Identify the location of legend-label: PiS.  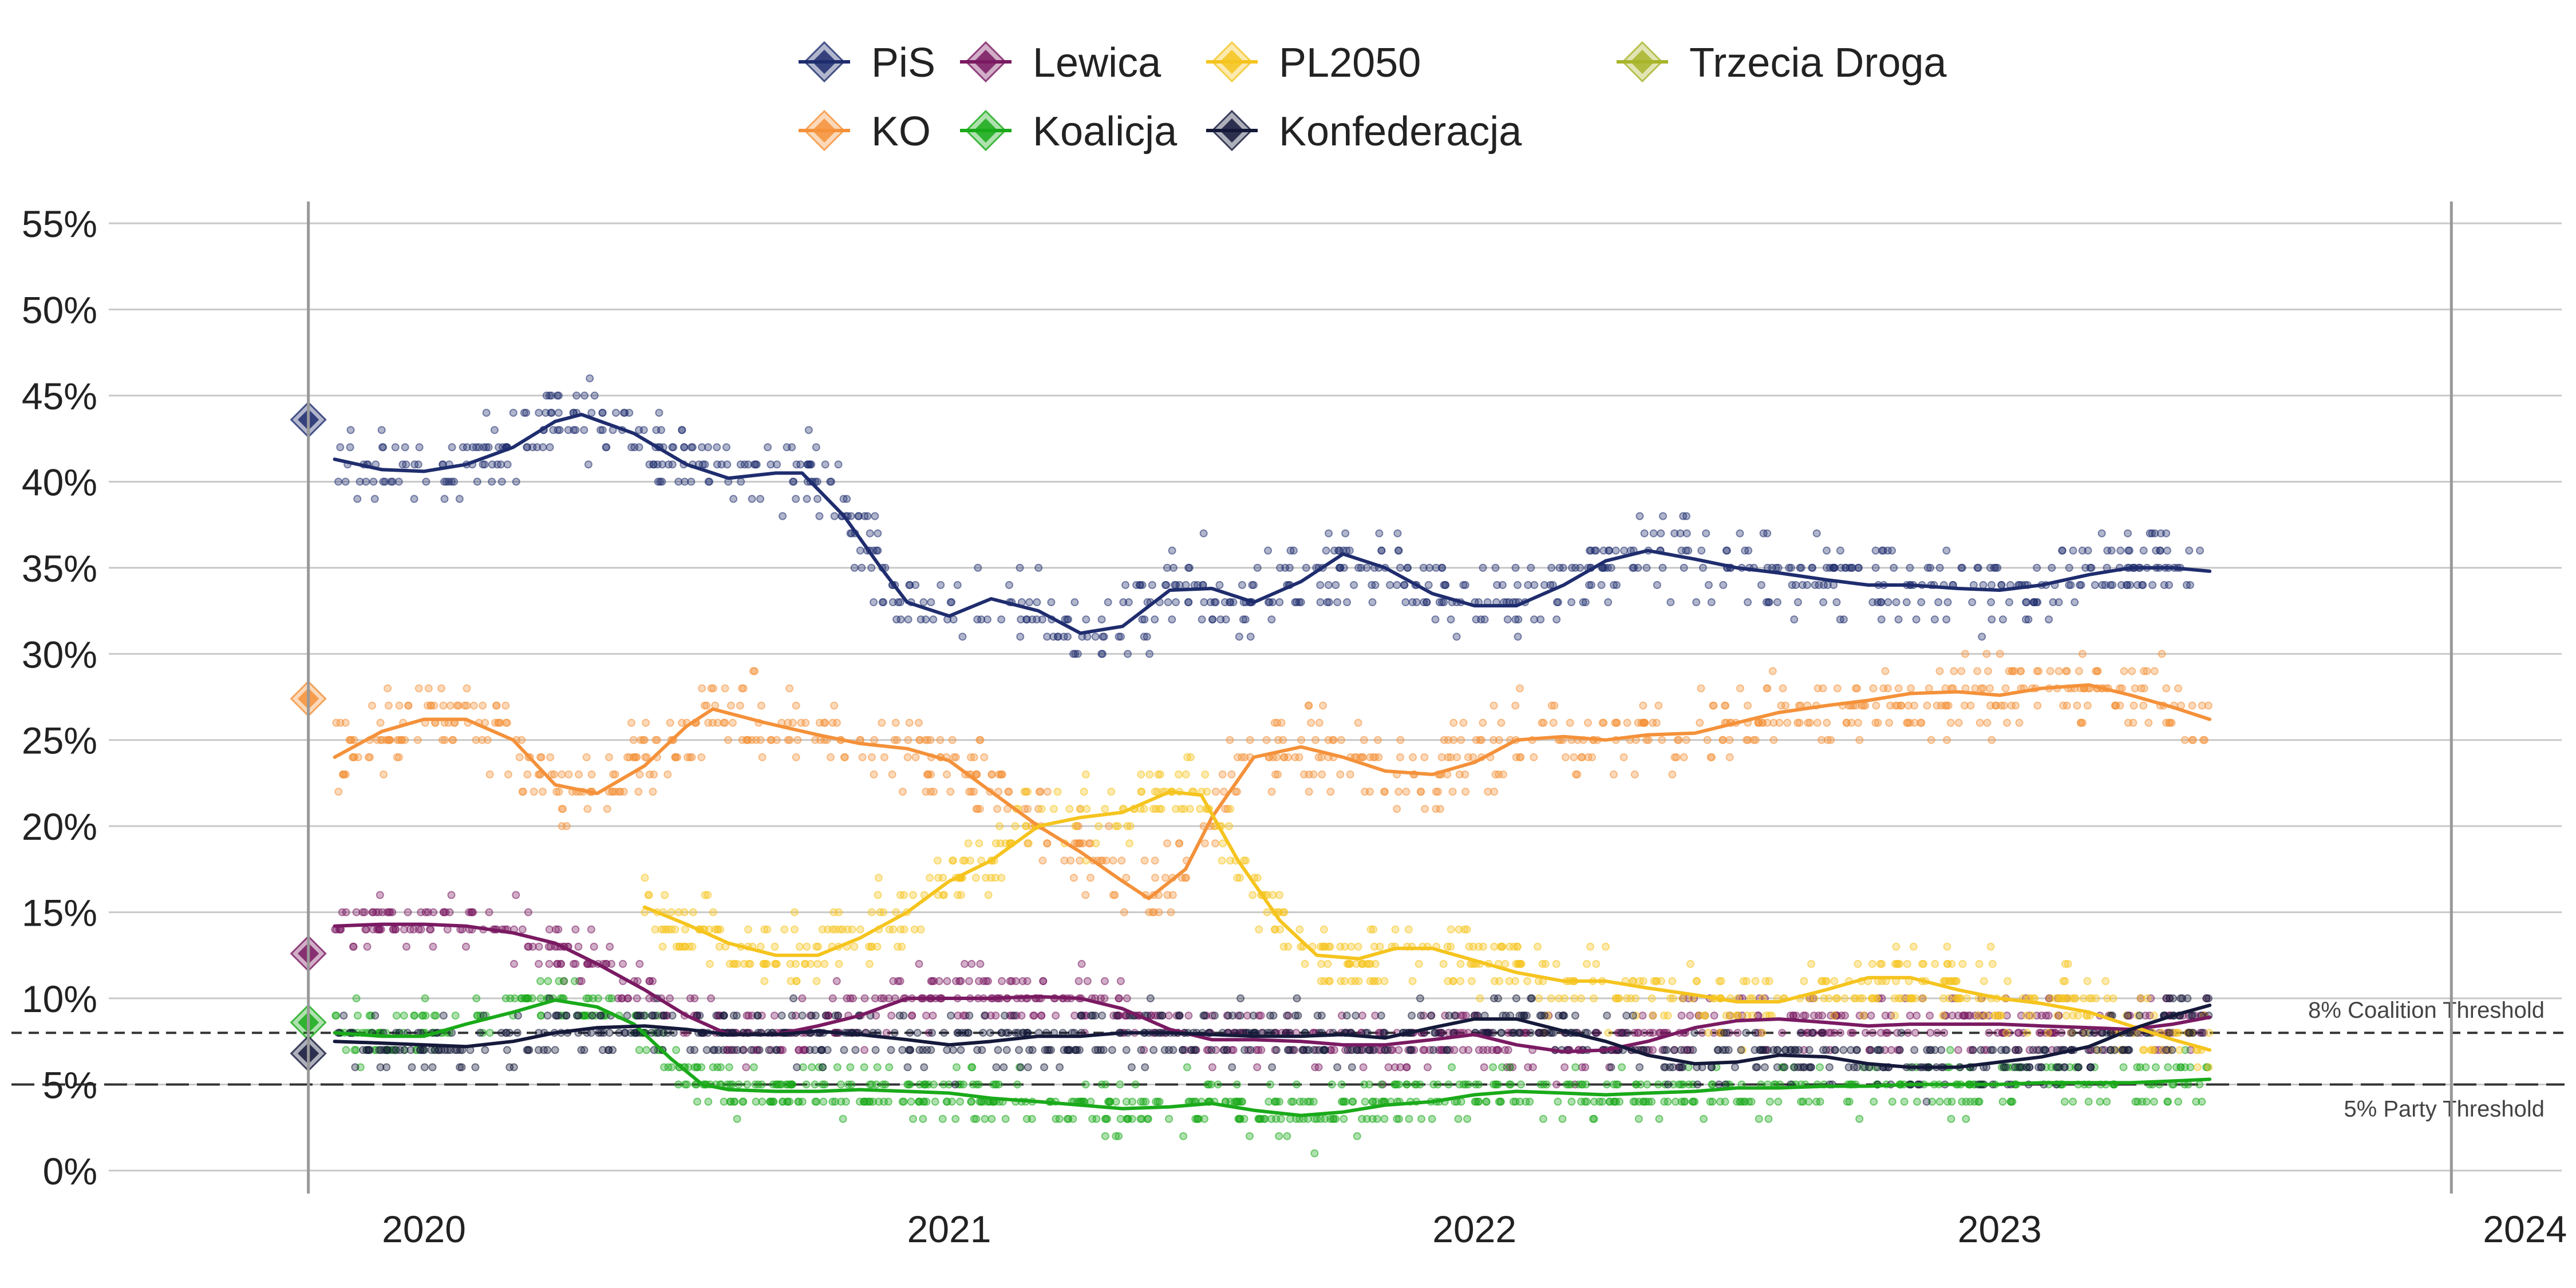
(903, 63).